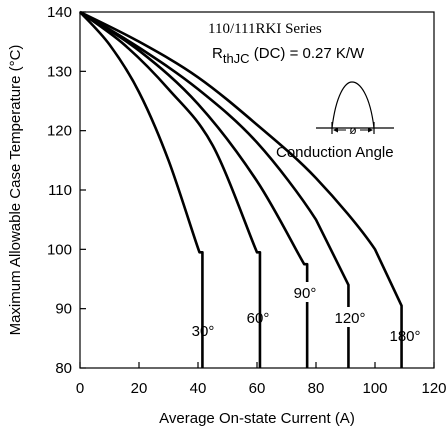  What do you see at coordinates (59, 12) in the screenshot?
I see `y-tick-label: 140` at bounding box center [59, 12].